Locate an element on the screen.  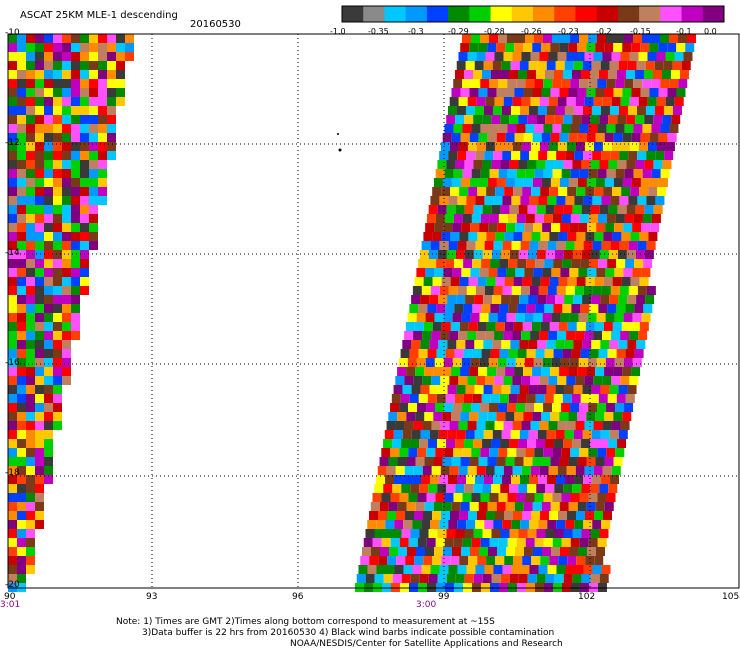
time-label-left: 3:01 is located at coordinates (10, 605).